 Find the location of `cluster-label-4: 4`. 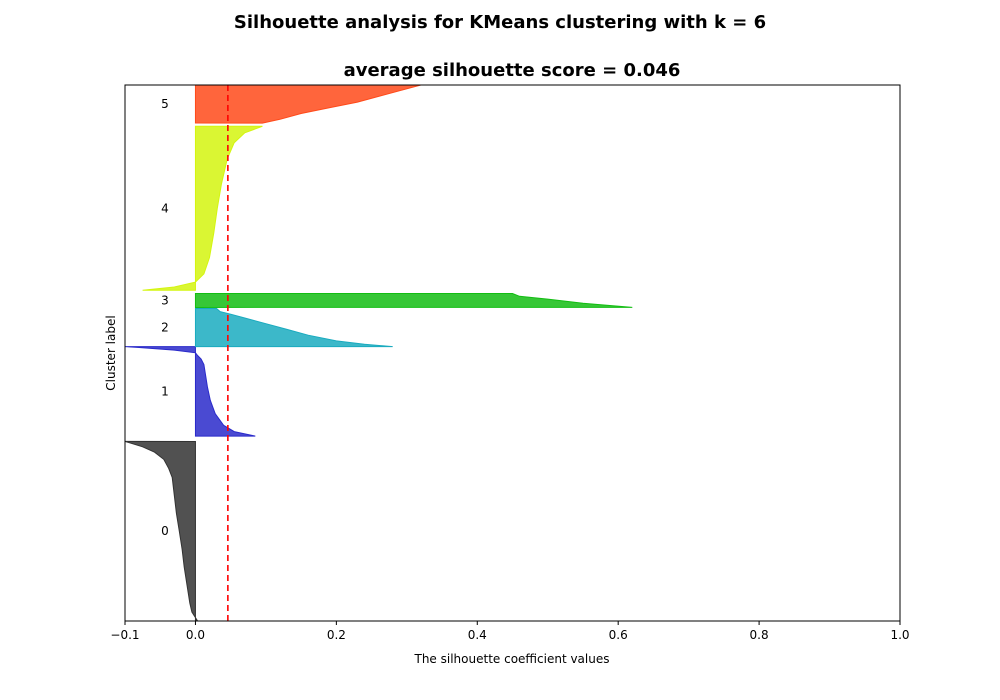

cluster-label-4: 4 is located at coordinates (165, 208).